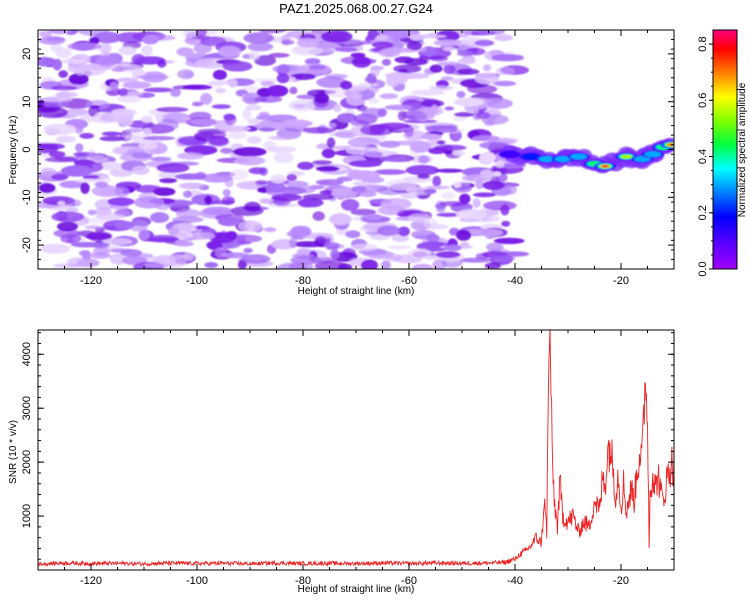 The width and height of the screenshot is (750, 600). I want to click on signal-ridge, so click(586, 155).